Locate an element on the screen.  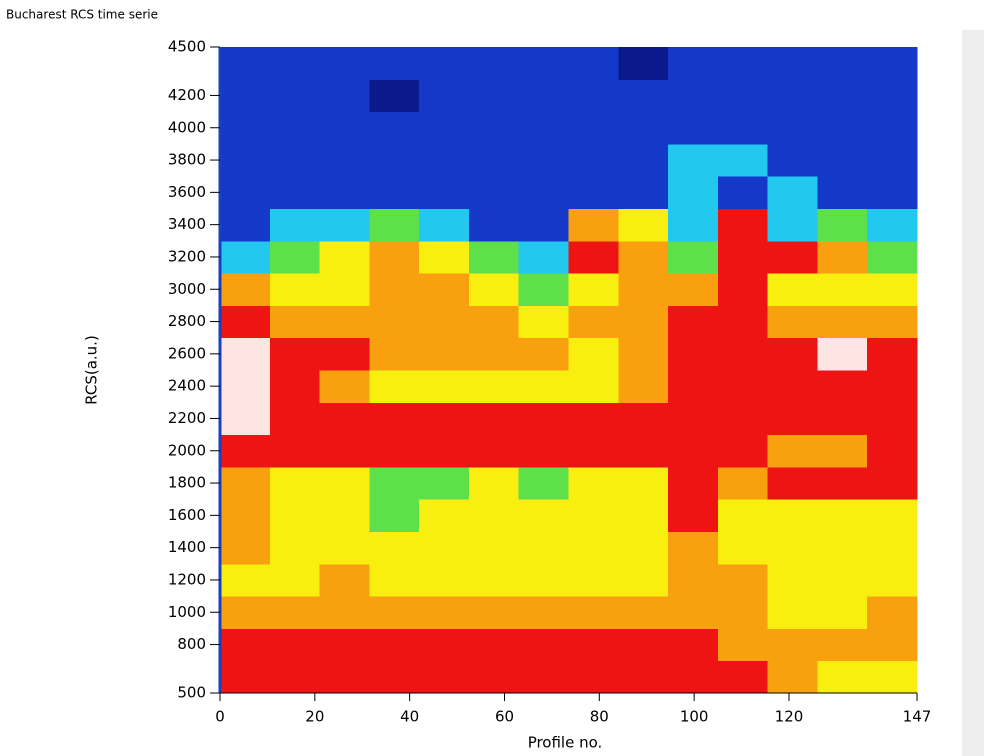
y-tick-label: 1200 is located at coordinates (187, 579).